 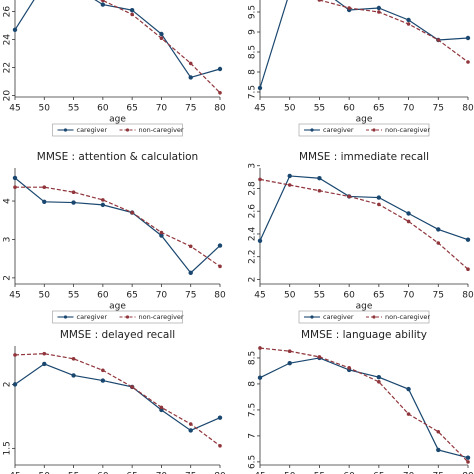 What do you see at coordinates (349, 473) in the screenshot?
I see `x-tick-label: 60` at bounding box center [349, 473].